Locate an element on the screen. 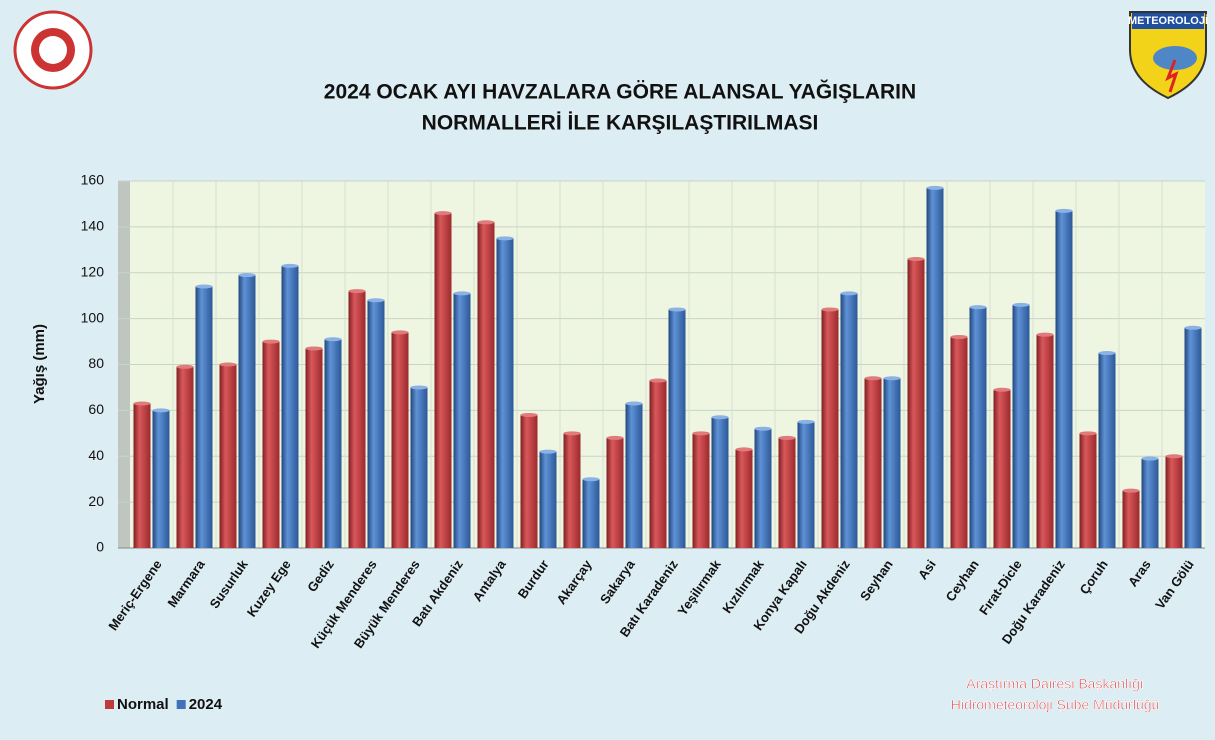 The image size is (1215, 740). right-logo: METEOROLOJİ is located at coordinates (1168, 55).